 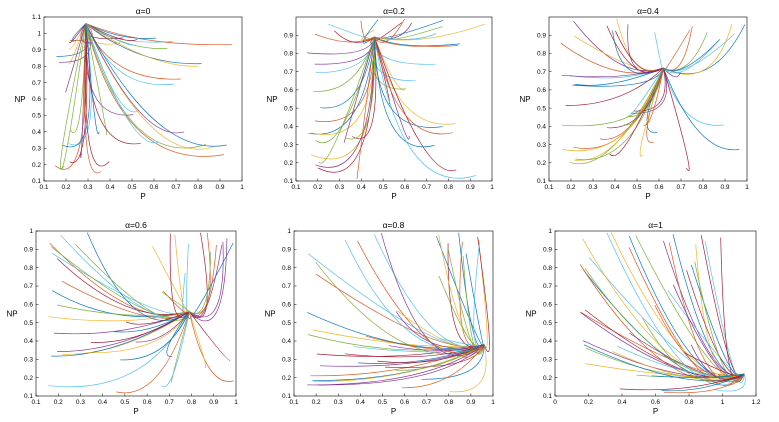 What do you see at coordinates (143, 11) in the screenshot?
I see `panel-title: α=0` at bounding box center [143, 11].